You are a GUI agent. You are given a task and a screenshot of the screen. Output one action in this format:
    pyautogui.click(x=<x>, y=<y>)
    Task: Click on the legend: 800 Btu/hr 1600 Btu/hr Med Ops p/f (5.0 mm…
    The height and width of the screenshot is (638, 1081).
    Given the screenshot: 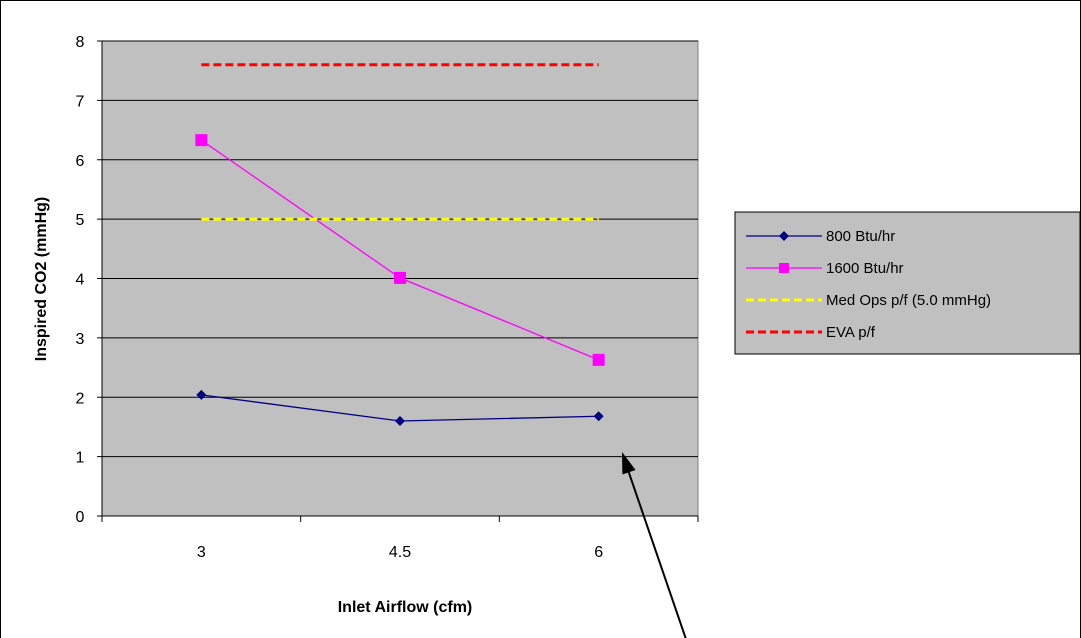 What is the action you would take?
    pyautogui.click(x=907, y=283)
    